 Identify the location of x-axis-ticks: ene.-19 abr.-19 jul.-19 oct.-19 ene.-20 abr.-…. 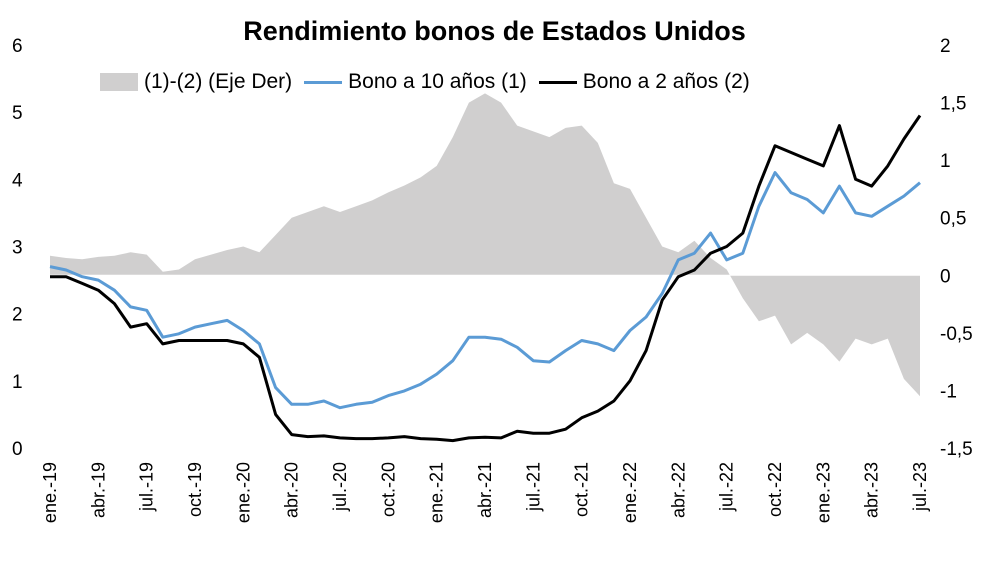
(485, 492).